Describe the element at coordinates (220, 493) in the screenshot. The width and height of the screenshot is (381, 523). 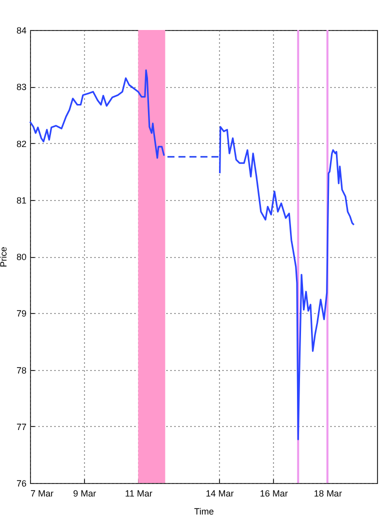
I see `x-tick-label: 14 Mar` at that location.